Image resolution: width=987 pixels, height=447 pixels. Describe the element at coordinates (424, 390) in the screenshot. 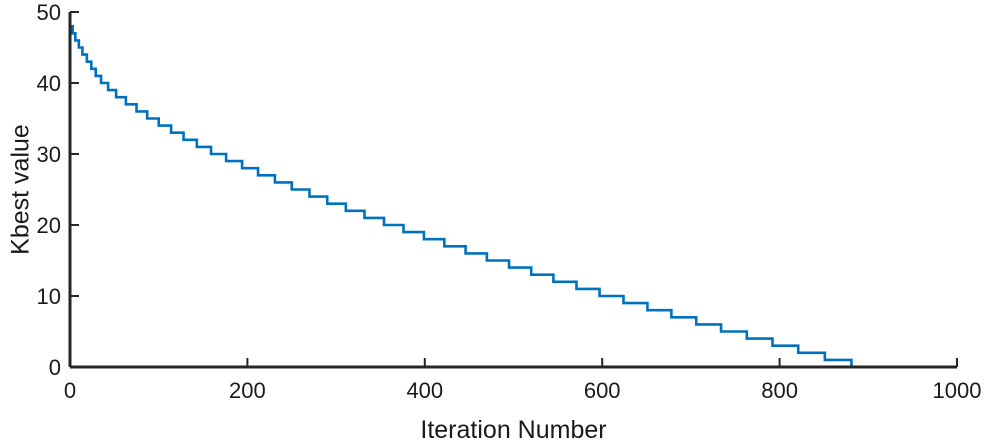

I see `x-tick-label: 400` at that location.